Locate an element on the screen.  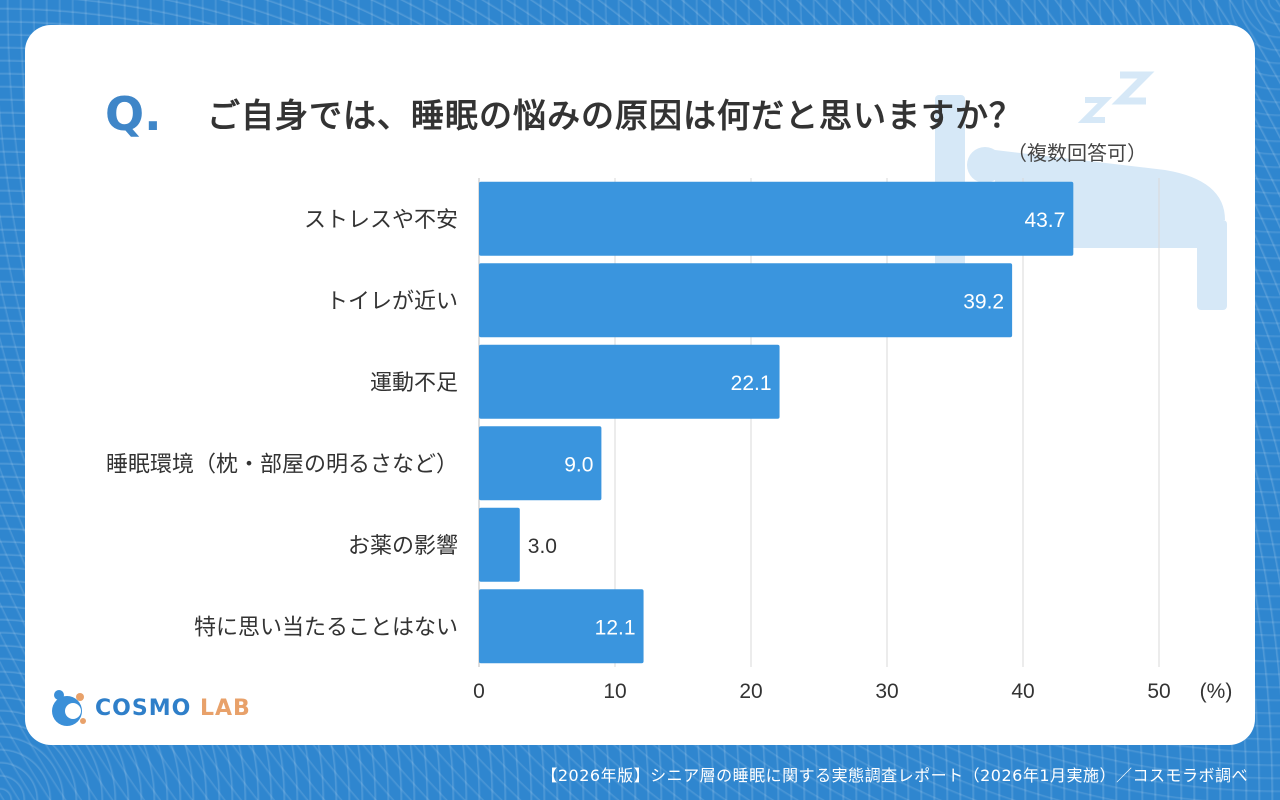
category-label-1: トイレが近い is located at coordinates (392, 301).